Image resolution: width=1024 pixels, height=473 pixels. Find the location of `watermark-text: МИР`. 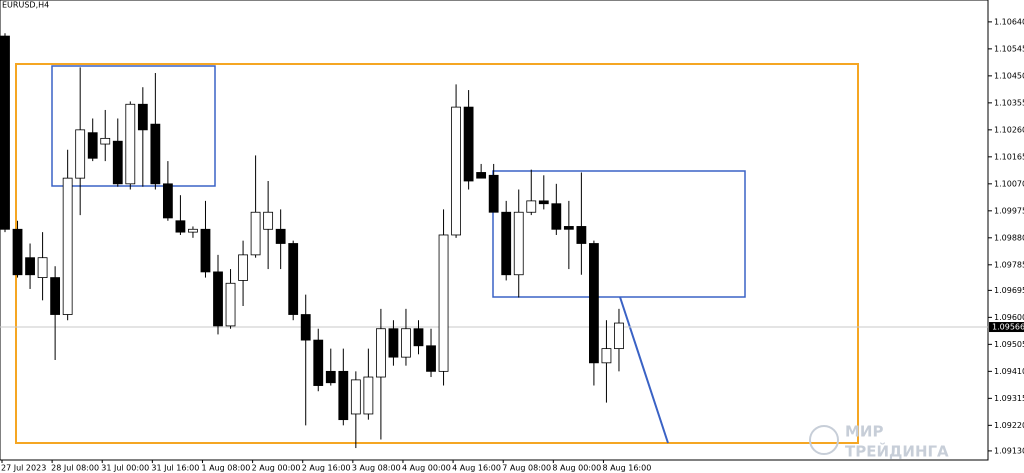

watermark-text: МИР is located at coordinates (864, 432).